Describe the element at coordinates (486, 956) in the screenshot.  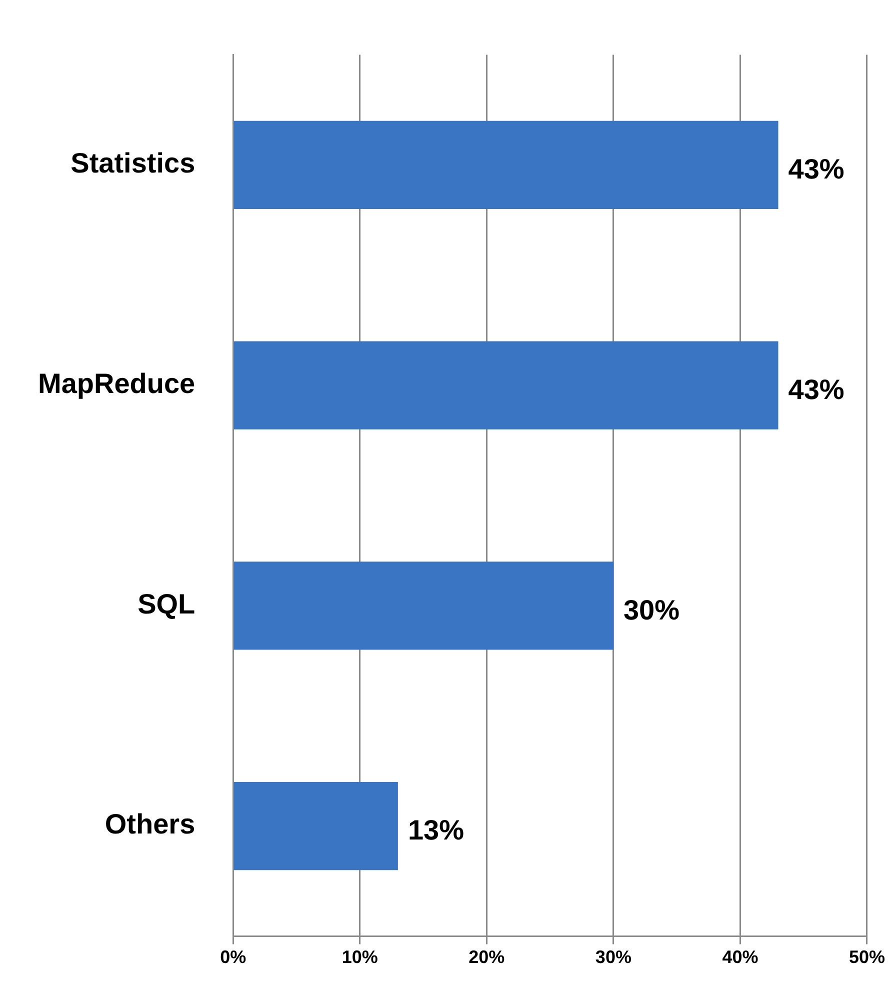
I see `x-tick-label: 20%` at that location.